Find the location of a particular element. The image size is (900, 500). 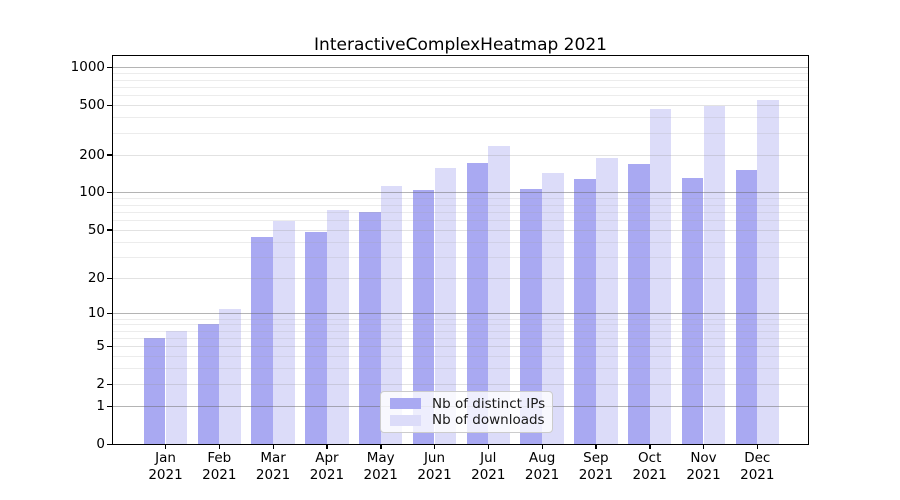

bar-distinct-ips-may is located at coordinates (369, 327).